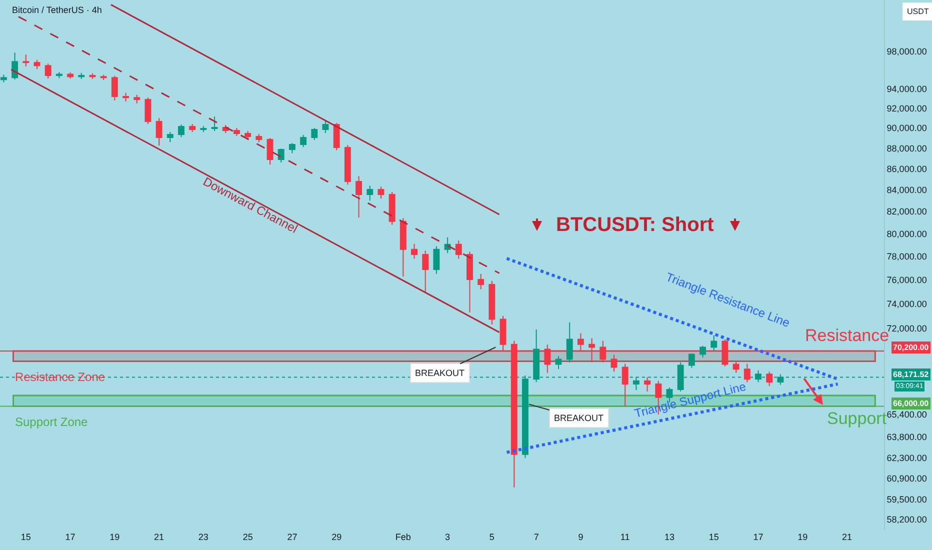 The width and height of the screenshot is (932, 550). I want to click on y-tick-label: 58,200.00, so click(906, 519).